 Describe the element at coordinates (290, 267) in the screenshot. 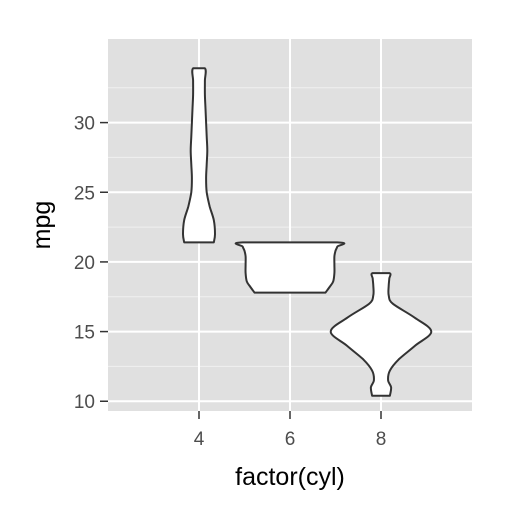

I see `violin-6-cyl` at that location.